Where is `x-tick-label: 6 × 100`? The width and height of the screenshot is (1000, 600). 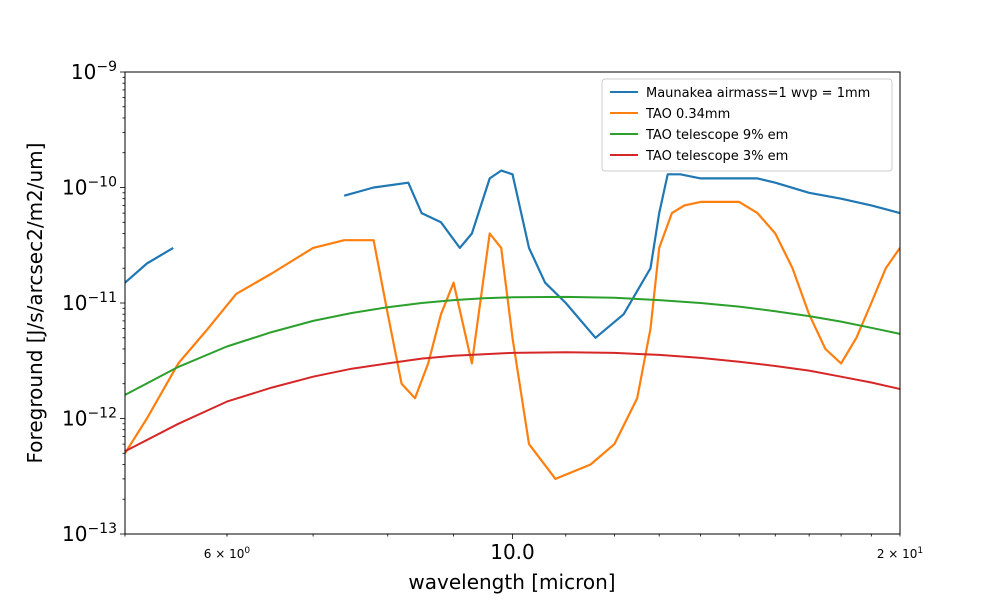
x-tick-label: 6 × 100 is located at coordinates (227, 553).